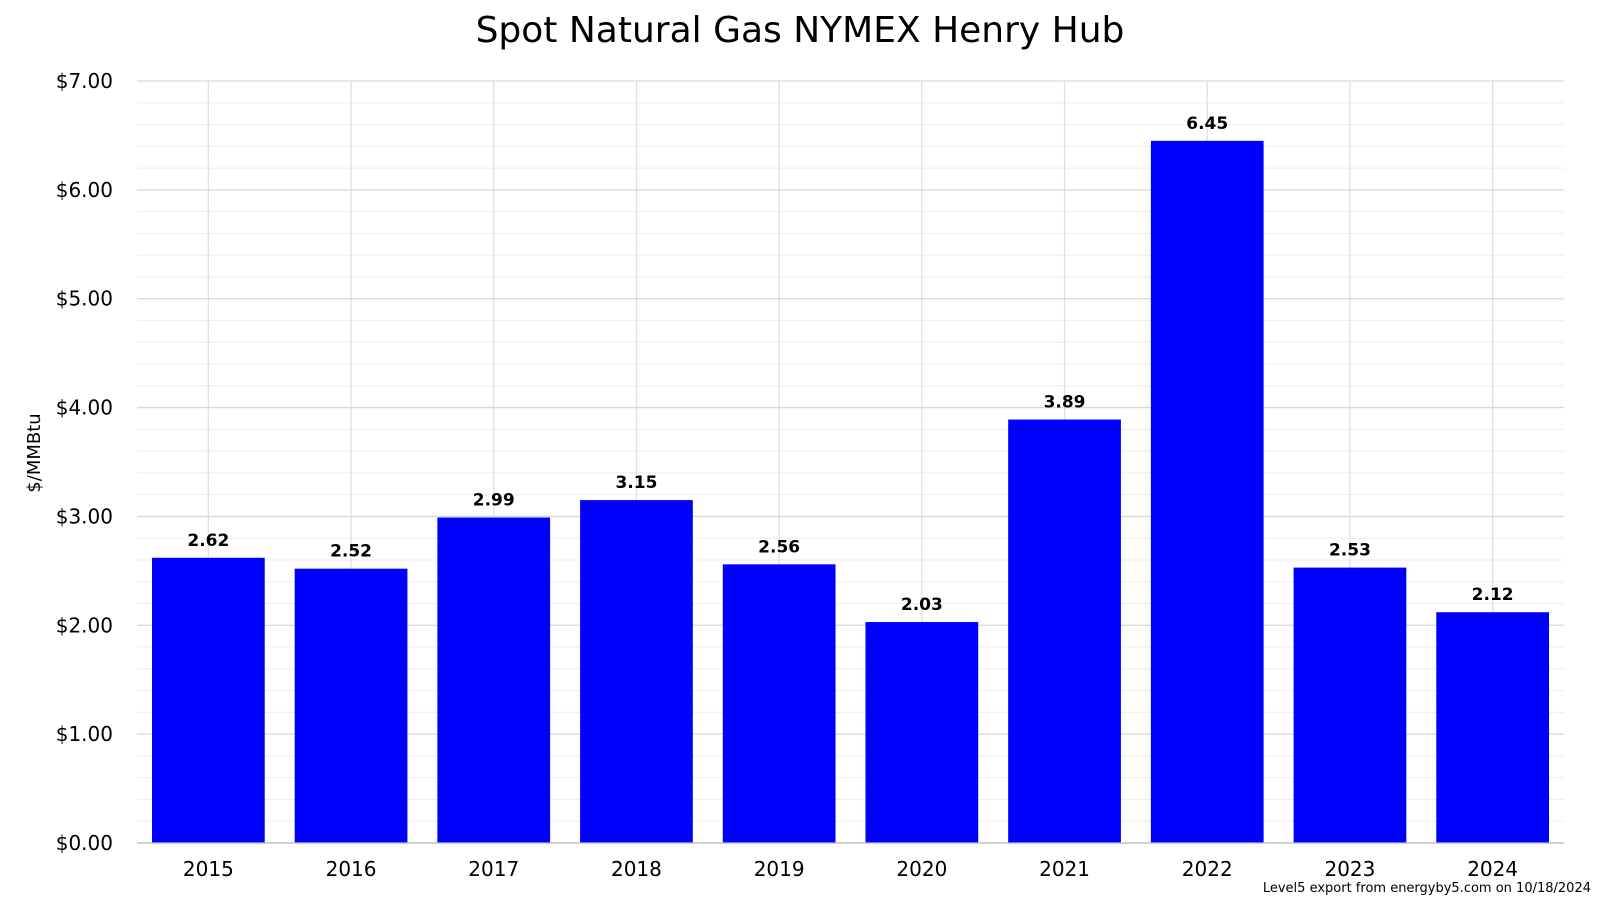 The height and width of the screenshot is (900, 1600). Describe the element at coordinates (351, 869) in the screenshot. I see `x-tick-label: 2016` at that location.